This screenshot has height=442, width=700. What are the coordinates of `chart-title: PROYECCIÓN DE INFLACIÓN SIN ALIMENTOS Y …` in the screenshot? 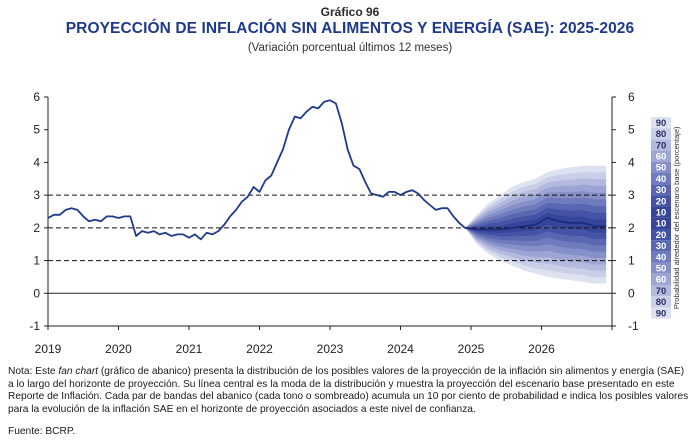 It's located at (350, 28).